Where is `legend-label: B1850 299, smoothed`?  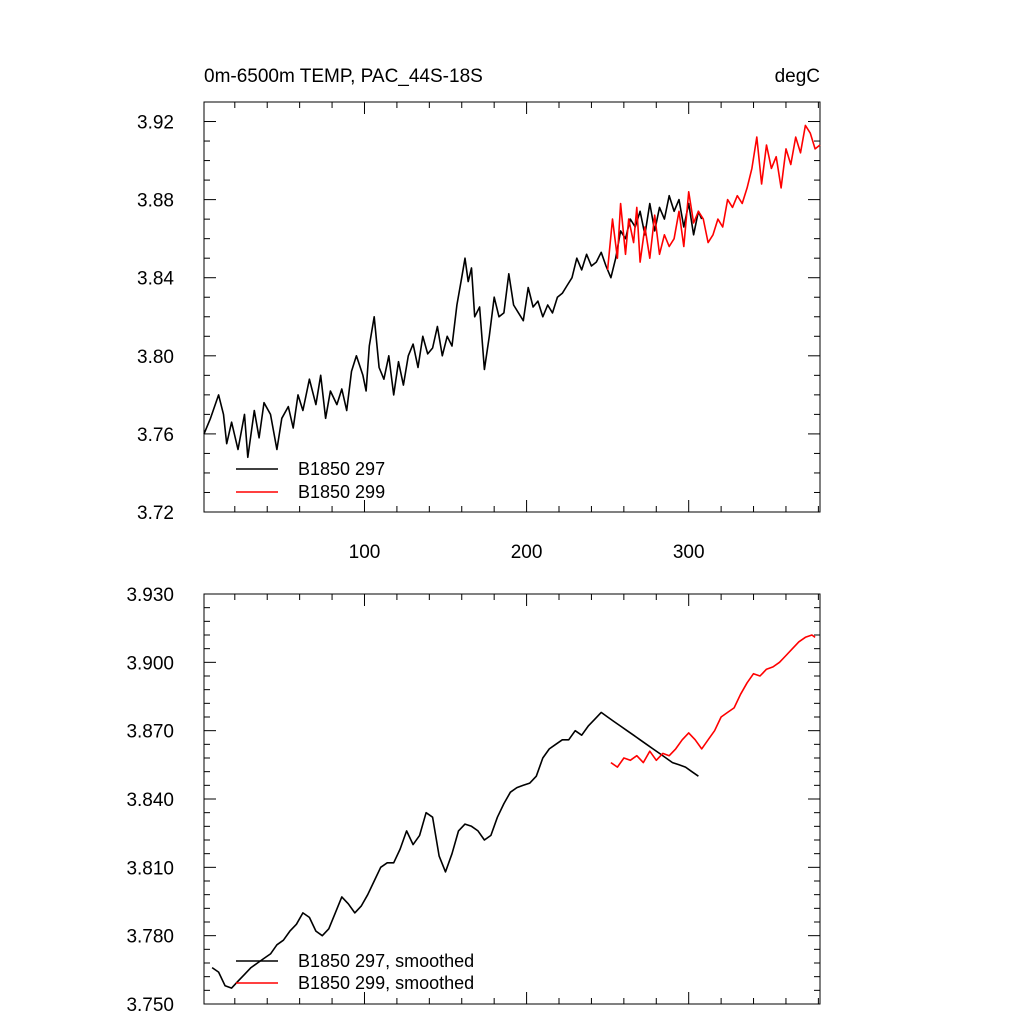
legend-label: B1850 299, smoothed is located at coordinates (386, 983).